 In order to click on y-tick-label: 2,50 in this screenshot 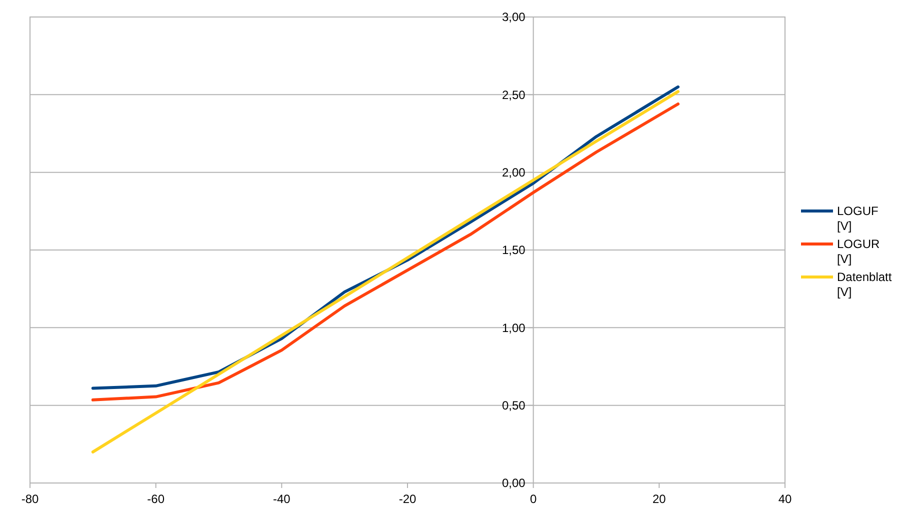, I will do `click(514, 95)`.